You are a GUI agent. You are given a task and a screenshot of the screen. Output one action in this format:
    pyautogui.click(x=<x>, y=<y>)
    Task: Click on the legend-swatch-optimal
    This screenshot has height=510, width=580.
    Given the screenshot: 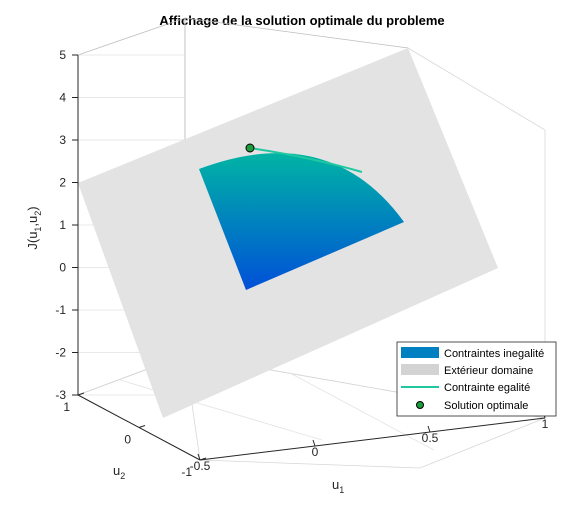 What is the action you would take?
    pyautogui.click(x=420, y=405)
    